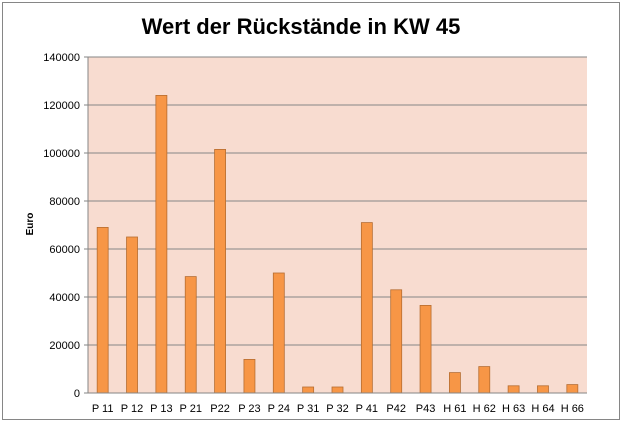 This screenshot has width=626, height=426. I want to click on y-tick-label: 120000, so click(61, 106).